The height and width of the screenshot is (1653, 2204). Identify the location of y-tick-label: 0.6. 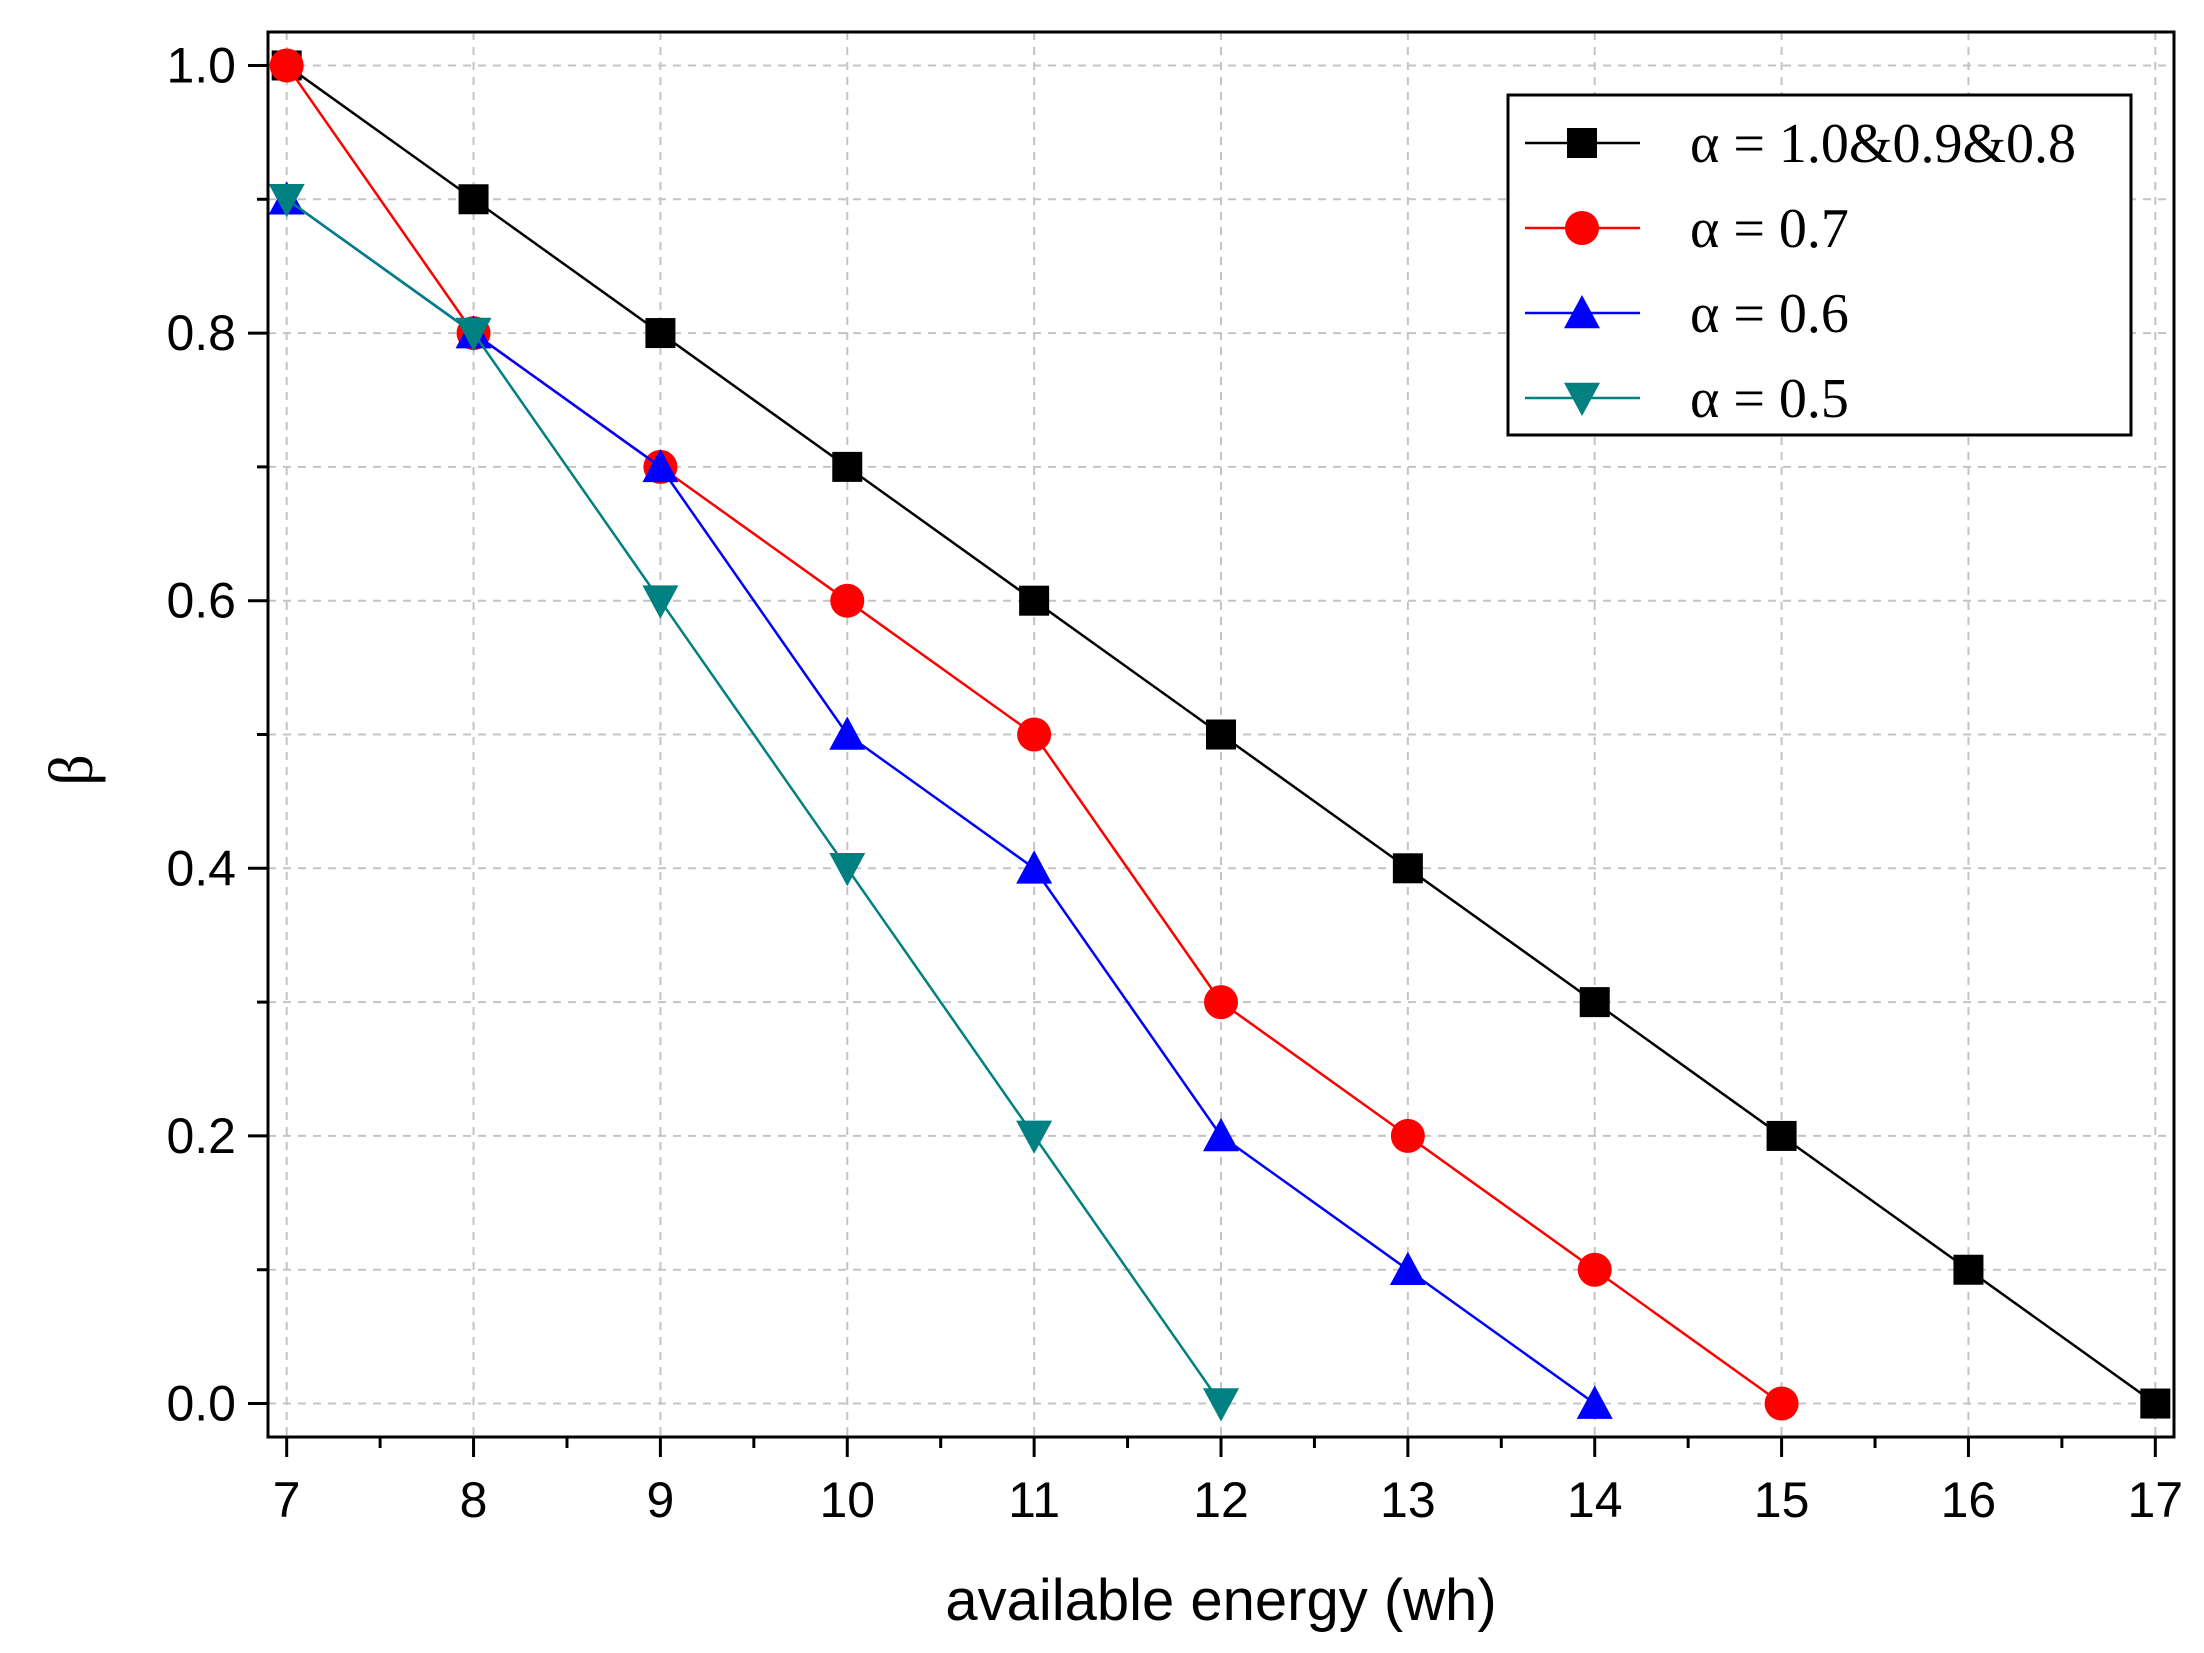
(201, 601).